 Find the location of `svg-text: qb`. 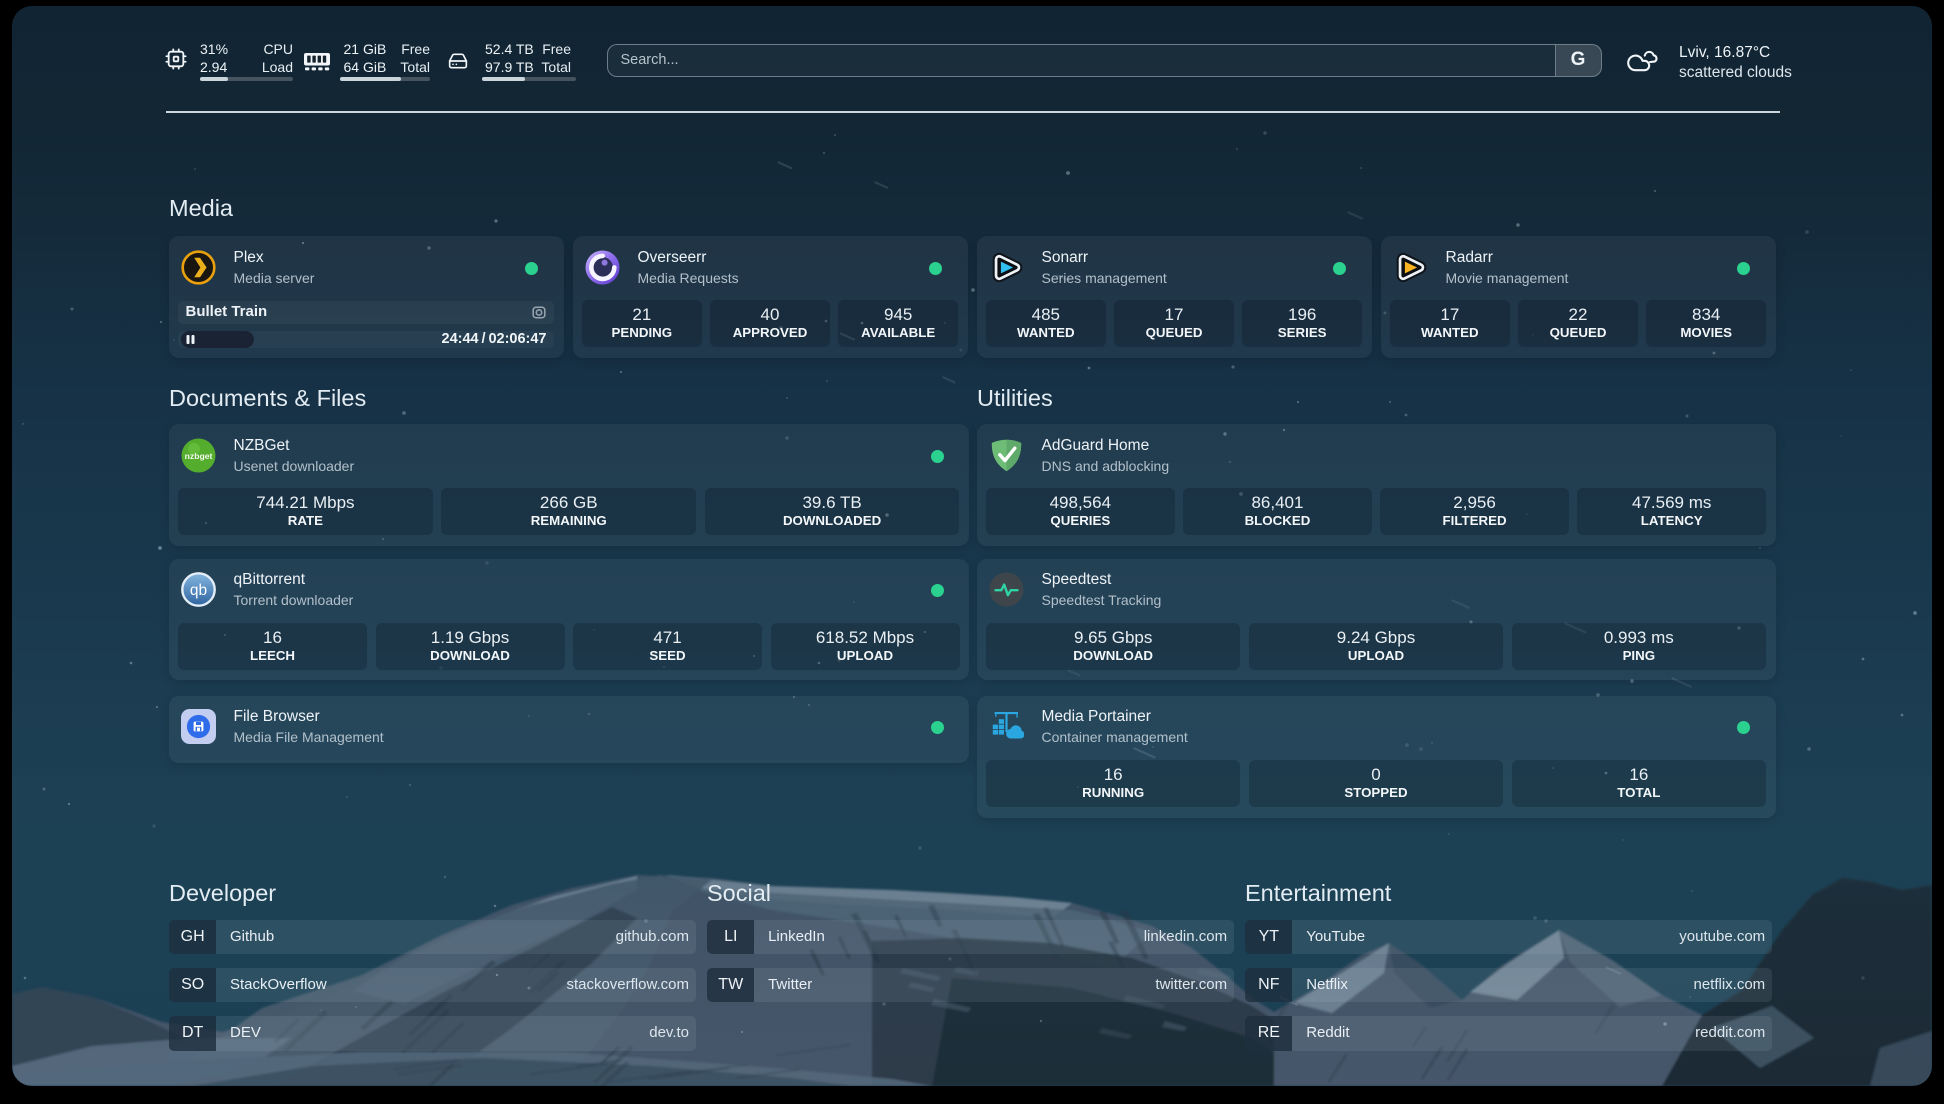

svg-text: qb is located at coordinates (197, 590).